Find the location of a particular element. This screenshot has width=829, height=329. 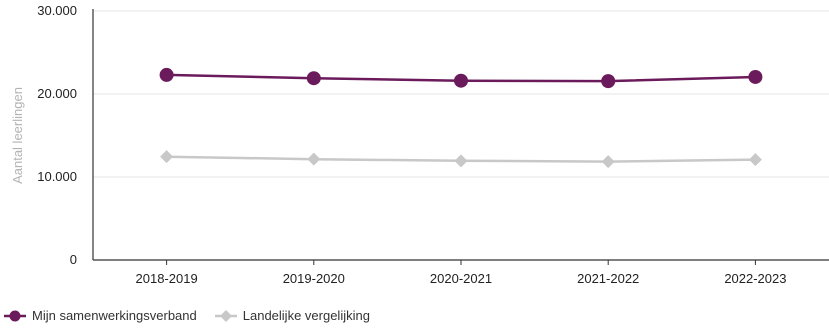

x-tick-label-4: 2022-2023 is located at coordinates (755, 278).